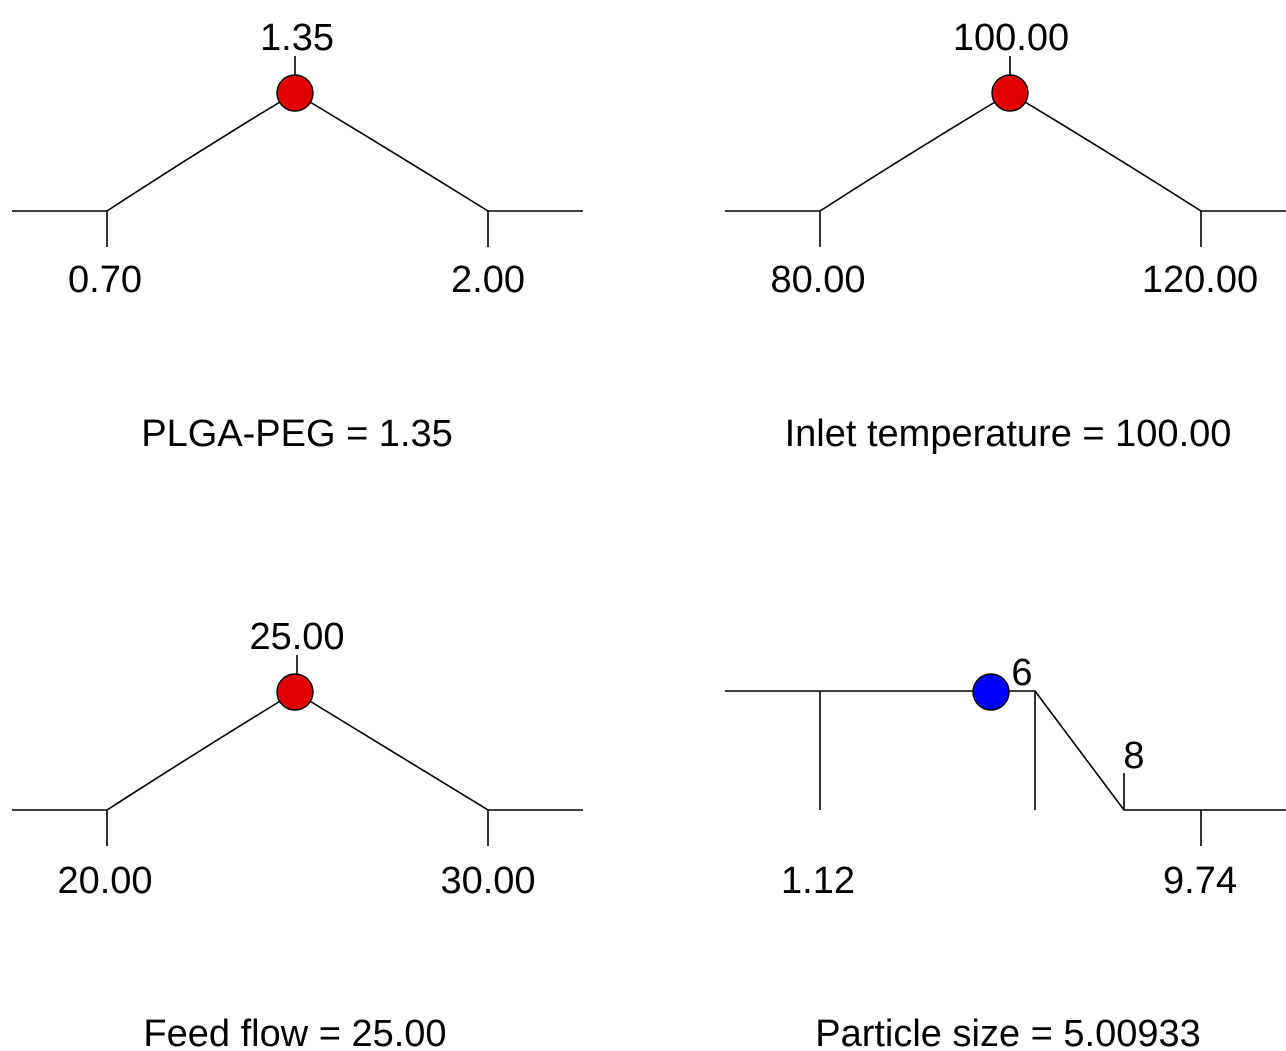  I want to click on low-value-label: 1.12, so click(818, 881).